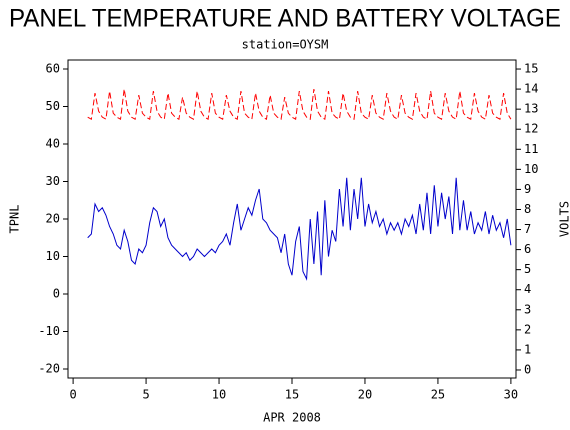 Image resolution: width=570 pixels, height=430 pixels. Describe the element at coordinates (511, 395) in the screenshot. I see `x-tick-label: 30` at that location.